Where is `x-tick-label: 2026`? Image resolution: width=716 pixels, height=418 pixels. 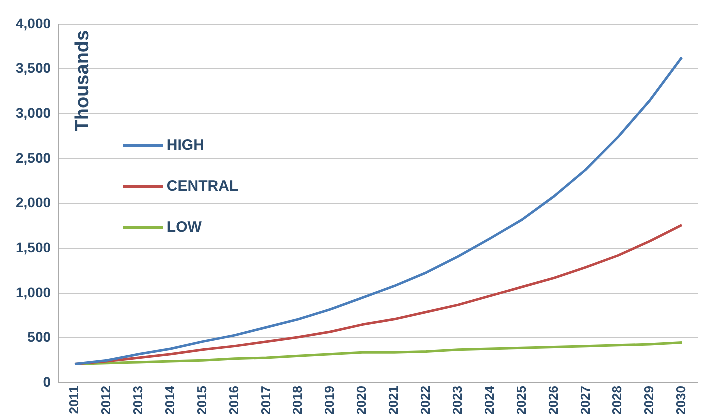 x-tick-label: 2026 is located at coordinates (553, 400).